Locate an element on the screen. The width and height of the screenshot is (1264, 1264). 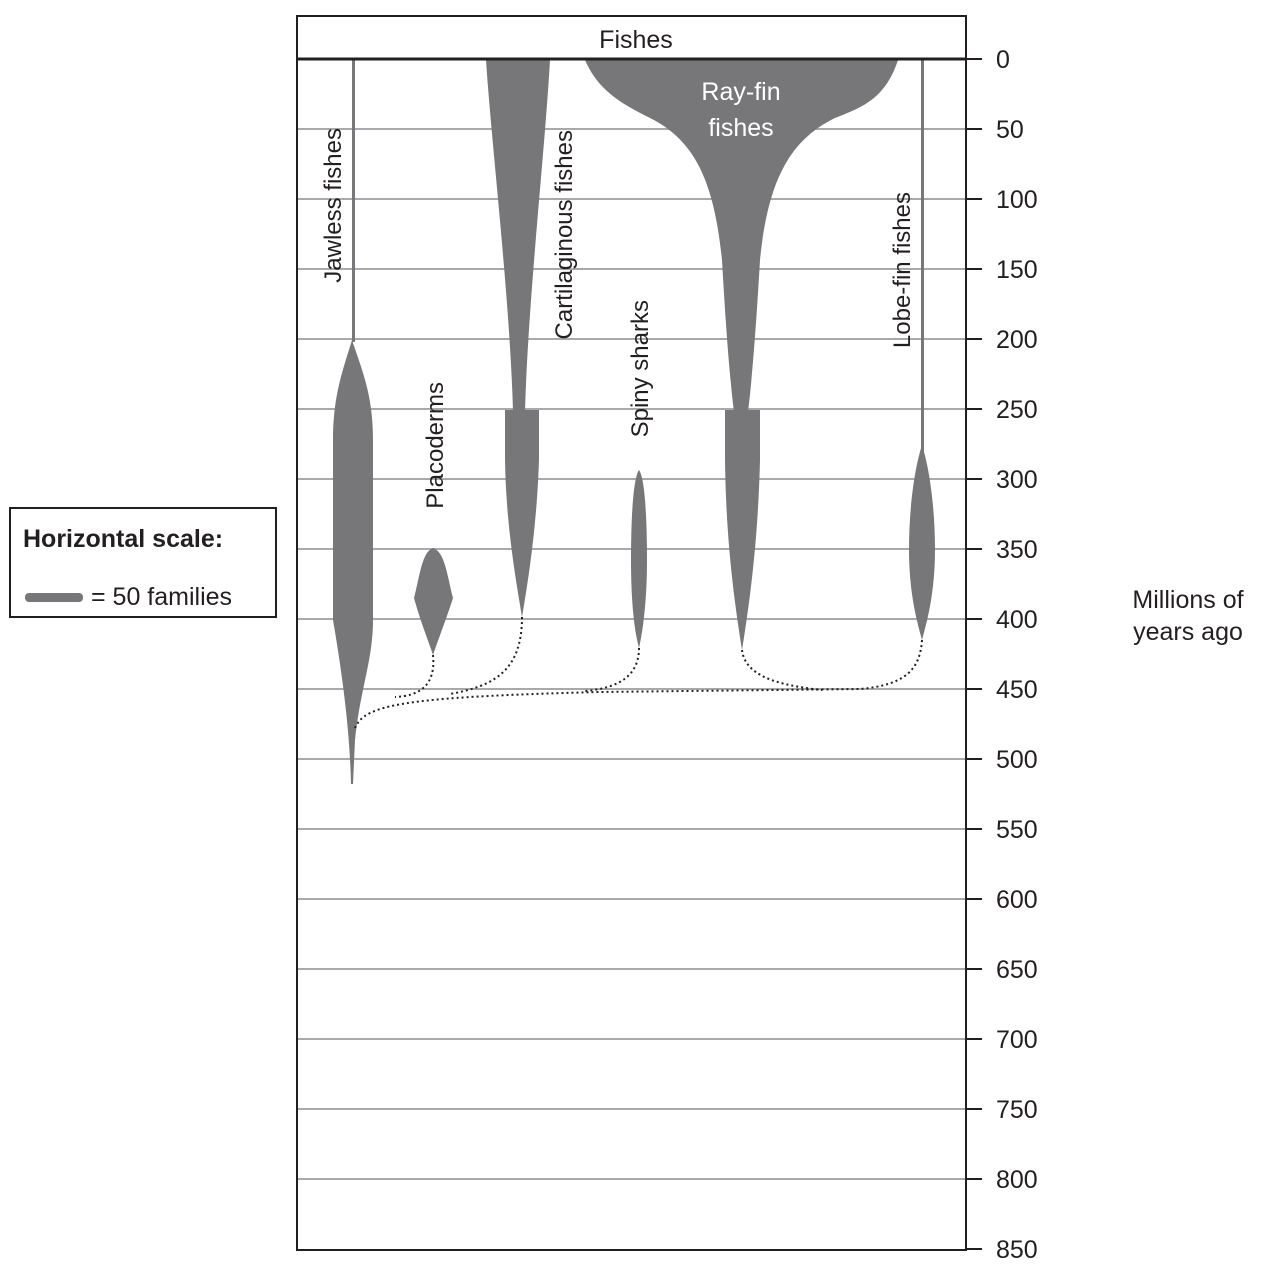
label-lobe-fin-fishes: Lobe-fin fishes is located at coordinates (902, 270).